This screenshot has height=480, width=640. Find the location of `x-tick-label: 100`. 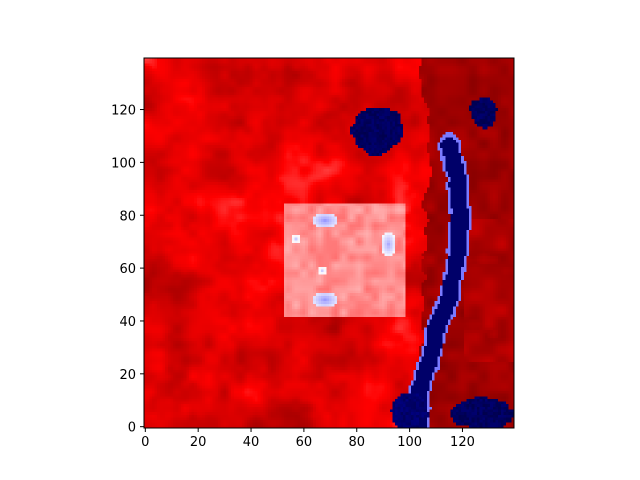

x-tick-label: 100 is located at coordinates (409, 442).